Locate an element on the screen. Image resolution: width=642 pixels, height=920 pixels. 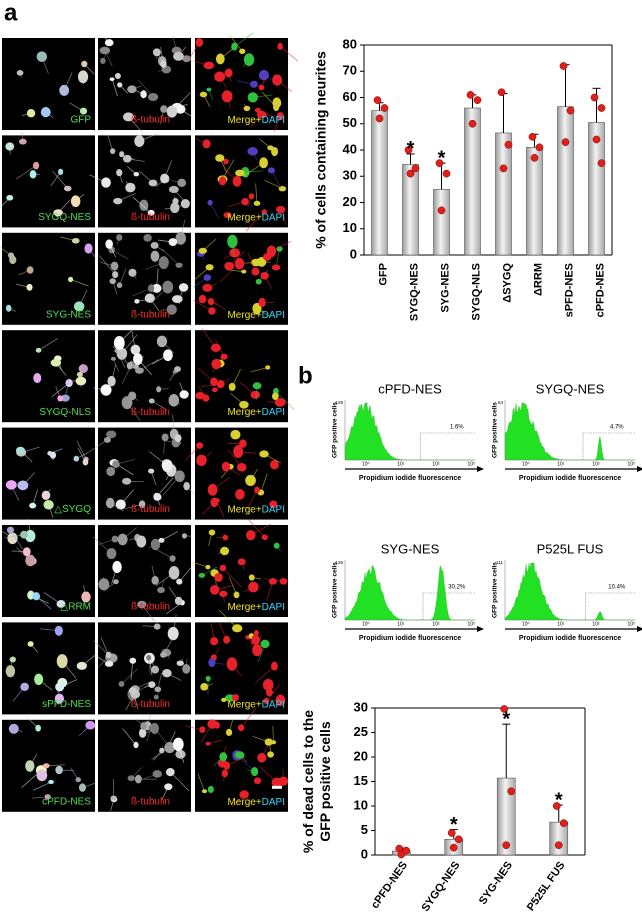
micrograph: △SYGQ is located at coordinates (48, 473).